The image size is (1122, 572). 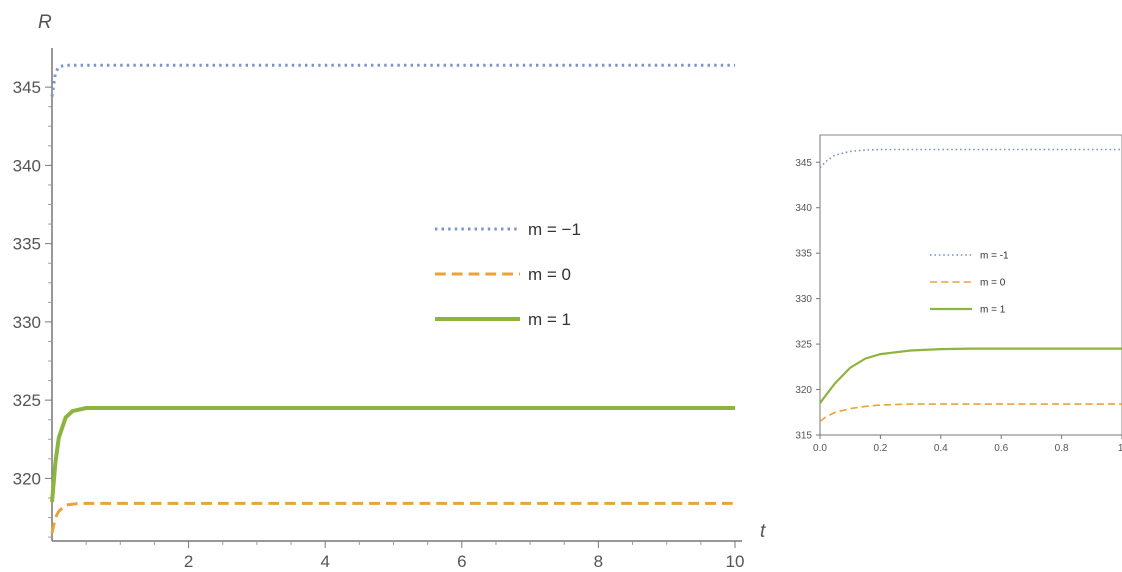 What do you see at coordinates (941, 448) in the screenshot?
I see `x-tick-label: 0.4` at bounding box center [941, 448].